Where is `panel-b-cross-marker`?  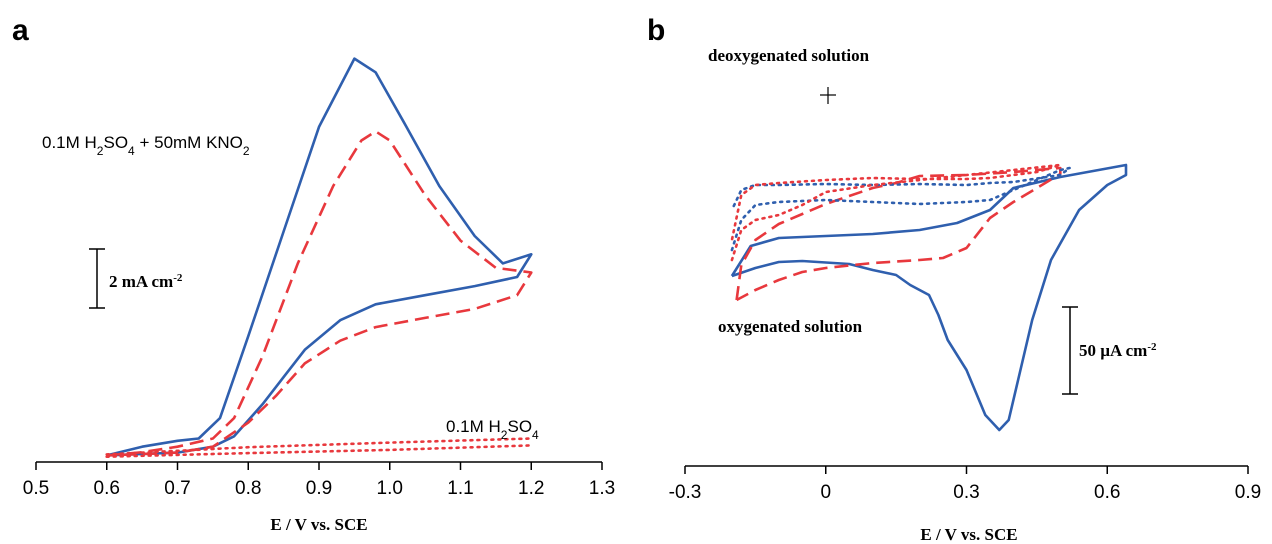 panel-b-cross-marker is located at coordinates (828, 95).